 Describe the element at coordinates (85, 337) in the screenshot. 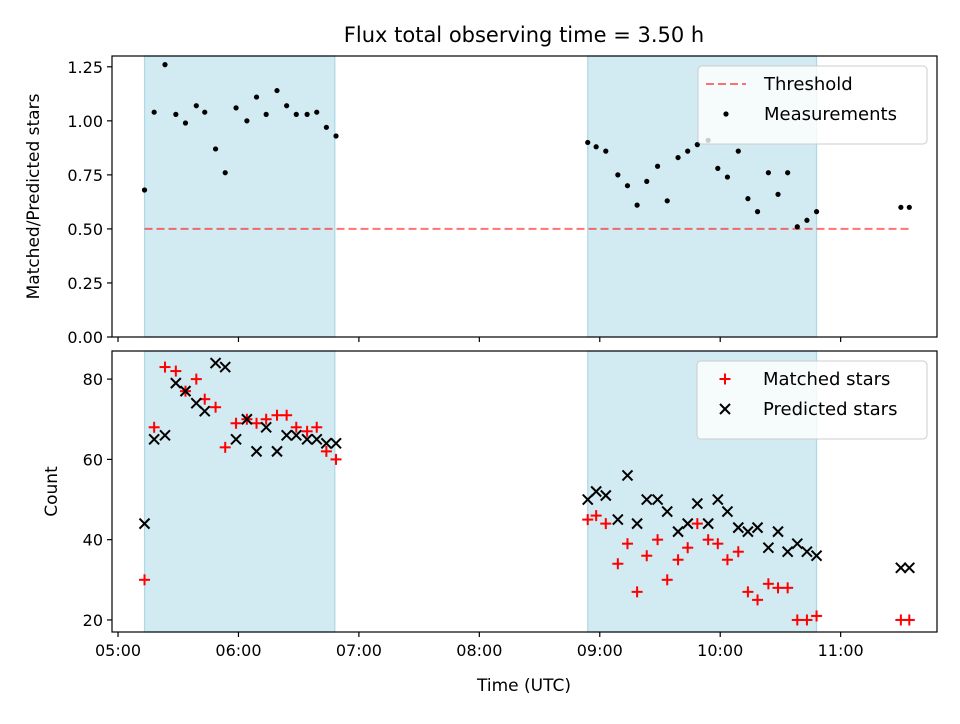

I see `y-tick-label: 0.00` at that location.